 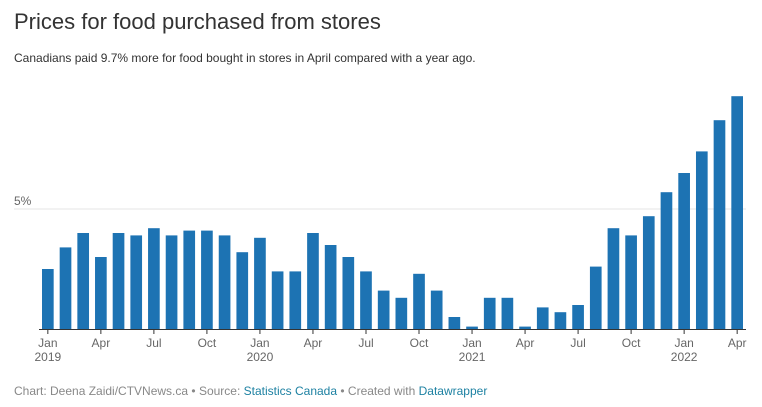 I want to click on footer-created-prefix: • Created with, so click(x=378, y=391).